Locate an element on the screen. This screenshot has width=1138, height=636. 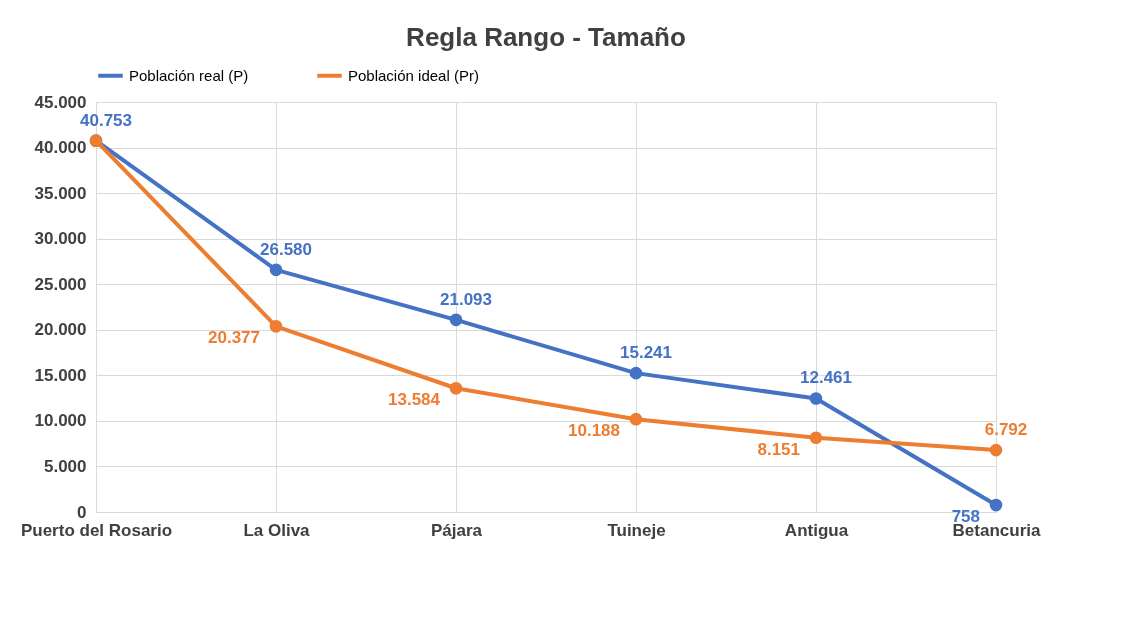
chart-title: Regla Rango - Tamaño is located at coordinates (546, 37).